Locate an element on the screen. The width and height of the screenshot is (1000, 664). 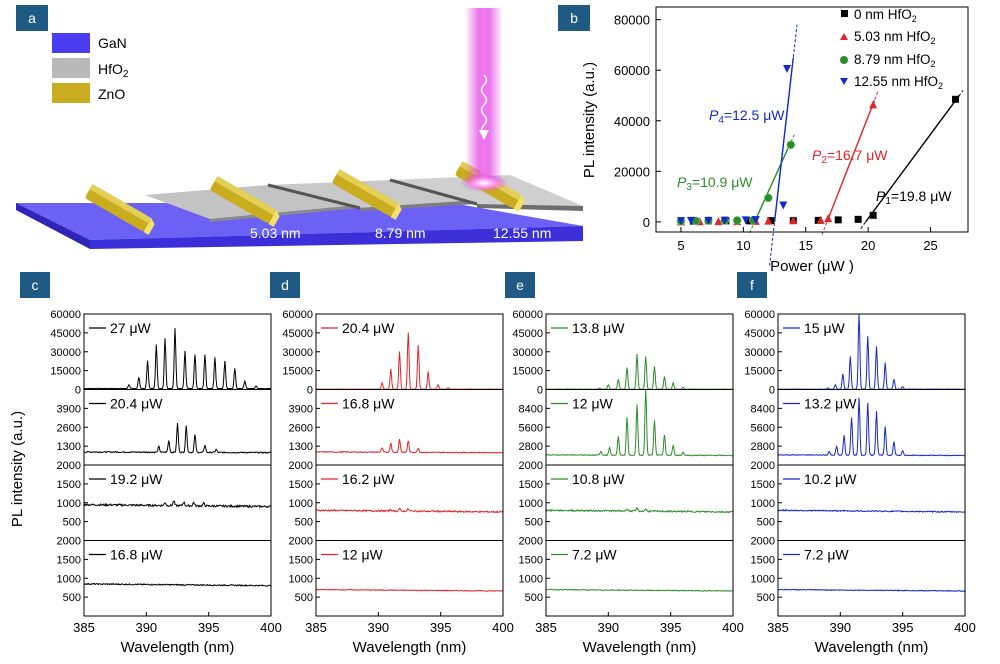
laser-beam is located at coordinates (484, 100).